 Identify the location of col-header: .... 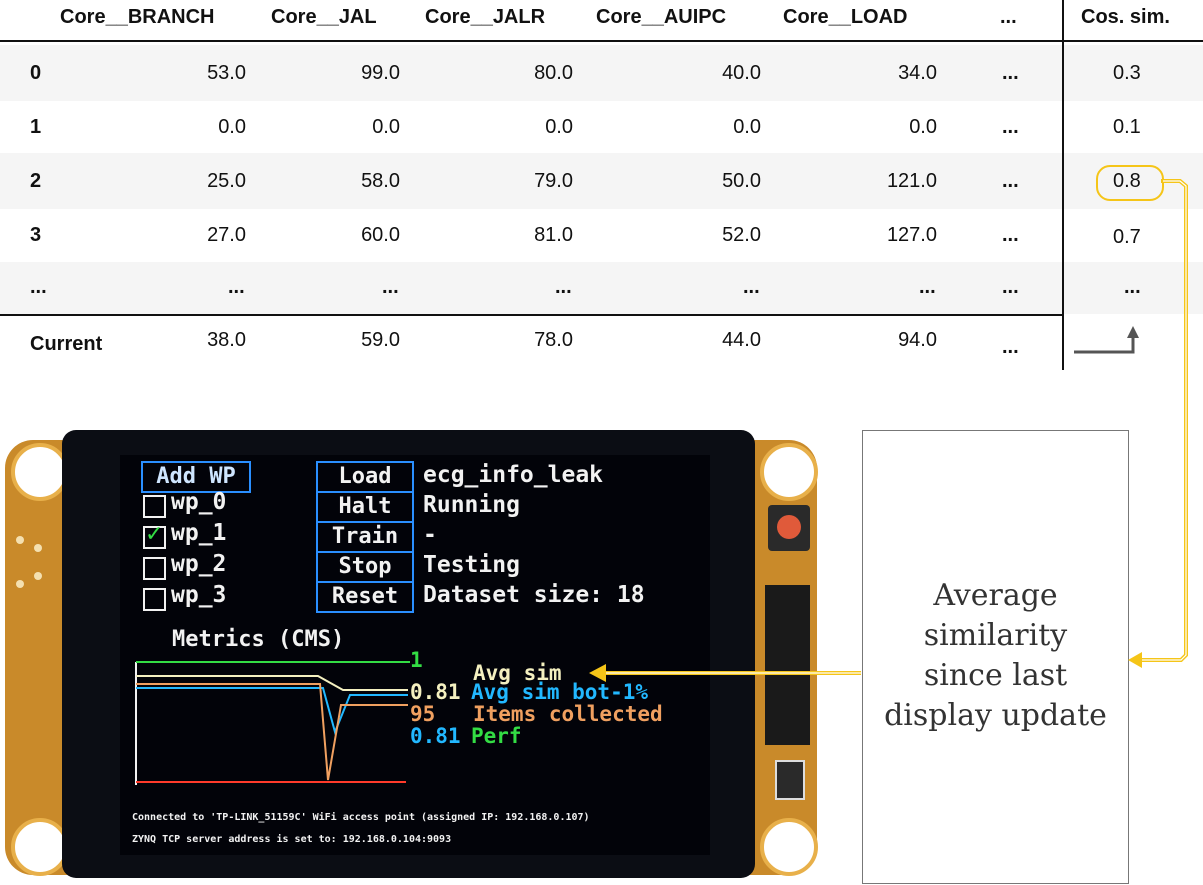
(1008, 17).